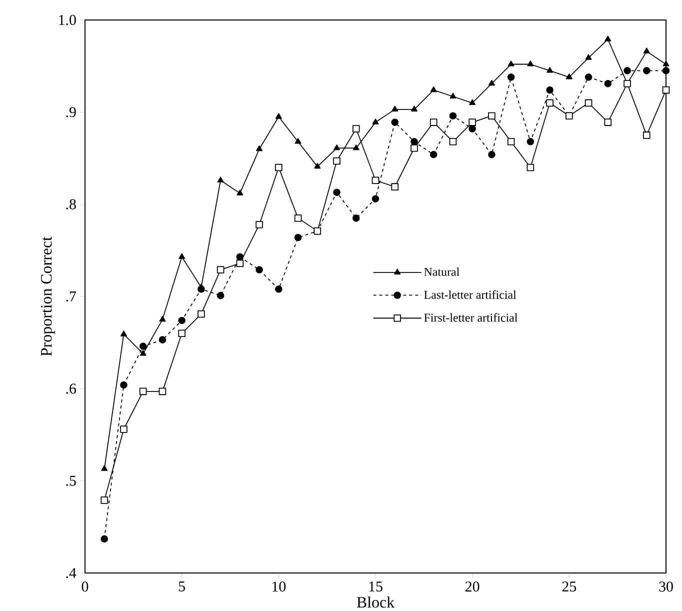  What do you see at coordinates (375, 602) in the screenshot?
I see `x-axis-title: Block` at bounding box center [375, 602].